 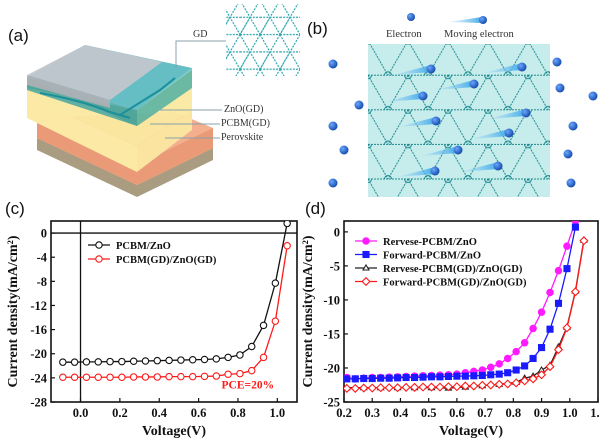 What do you see at coordinates (120, 413) in the screenshot?
I see `x-tick-label: 0.2` at bounding box center [120, 413].